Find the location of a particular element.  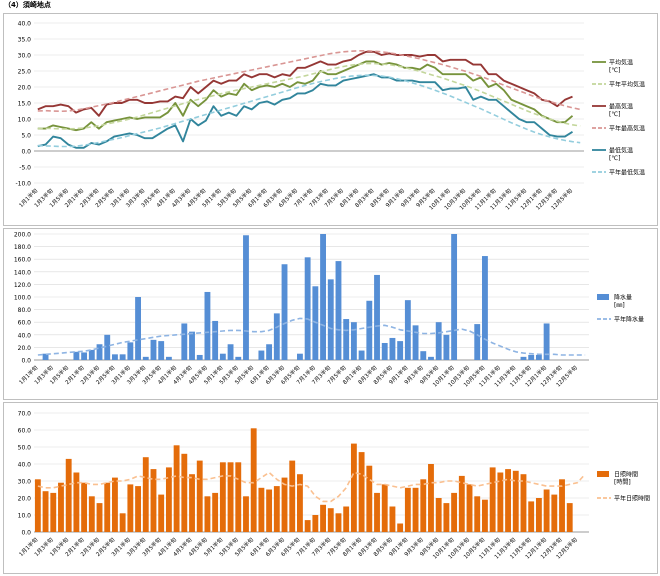

legend-unit: [㎜] is located at coordinates (619, 305).